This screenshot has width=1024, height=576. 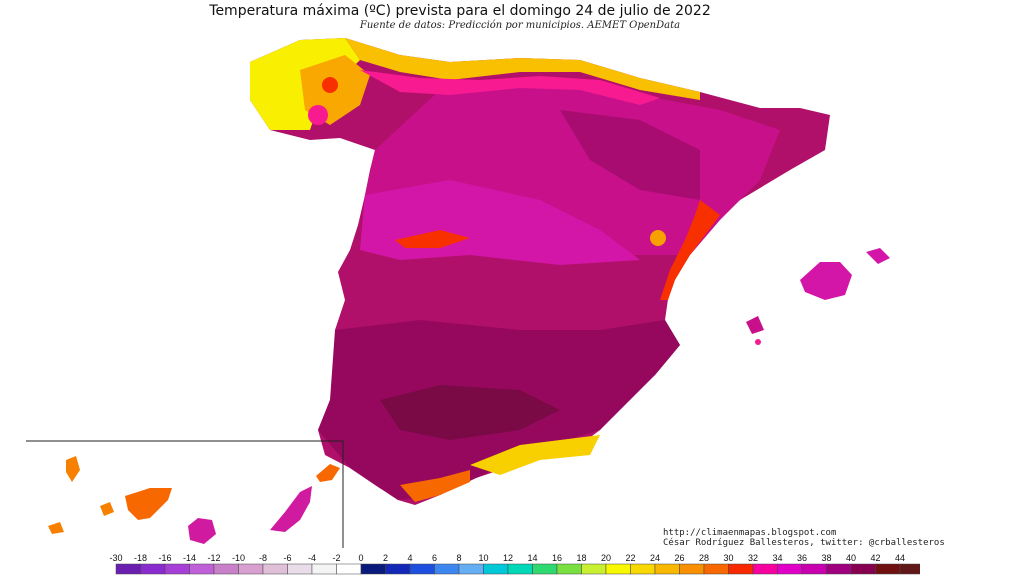 What do you see at coordinates (360, 558) in the screenshot?
I see `legend-tick-label: 0` at bounding box center [360, 558].